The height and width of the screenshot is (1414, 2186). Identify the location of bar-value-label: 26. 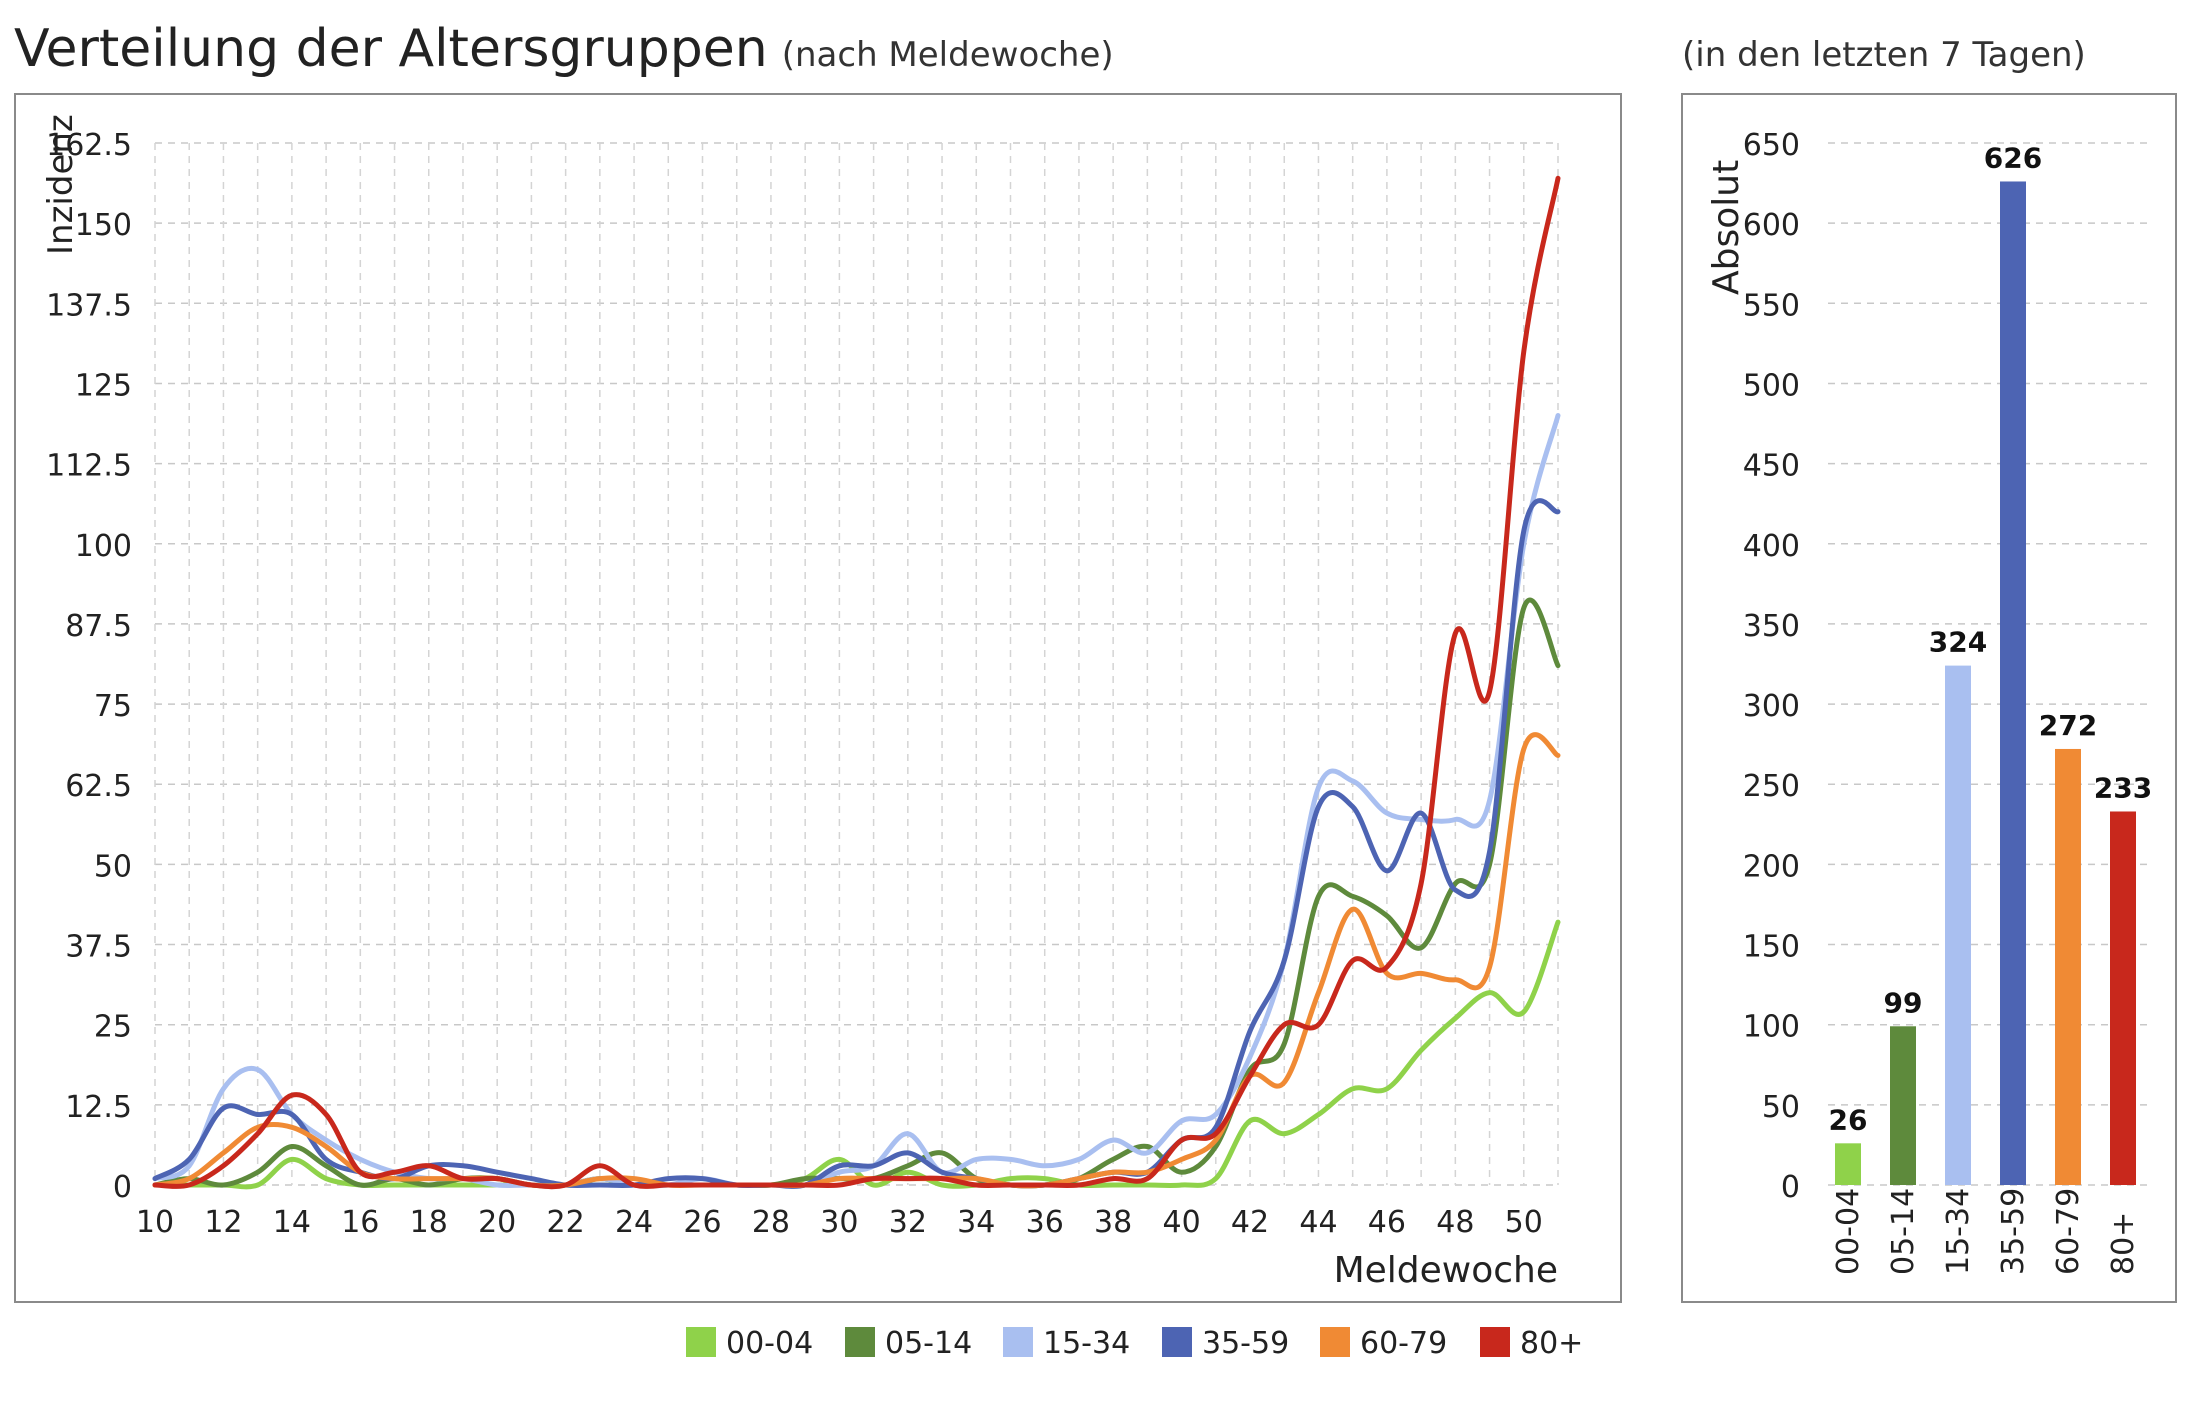
(1848, 1119).